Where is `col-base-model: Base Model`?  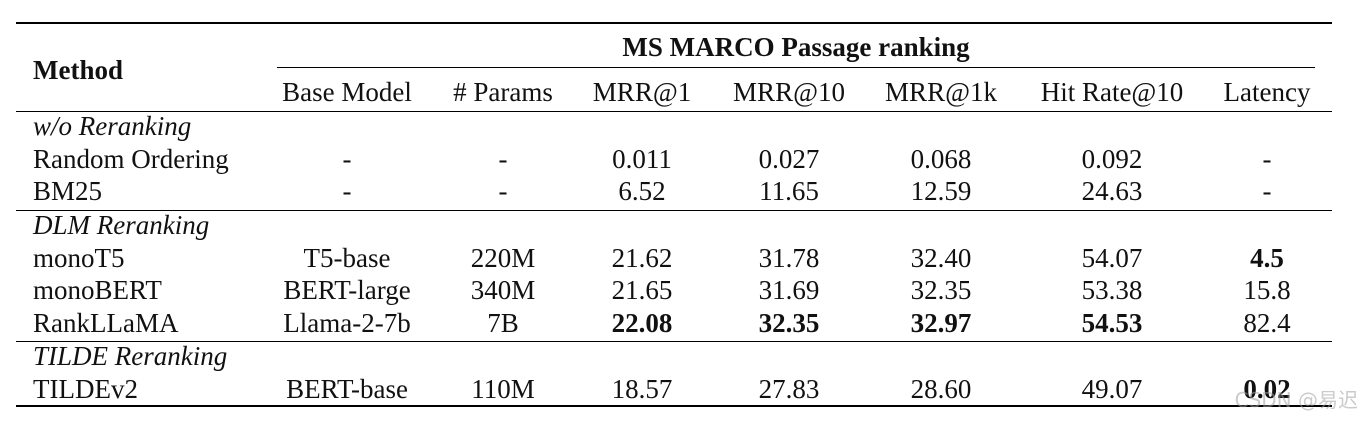
col-base-model: Base Model is located at coordinates (347, 92).